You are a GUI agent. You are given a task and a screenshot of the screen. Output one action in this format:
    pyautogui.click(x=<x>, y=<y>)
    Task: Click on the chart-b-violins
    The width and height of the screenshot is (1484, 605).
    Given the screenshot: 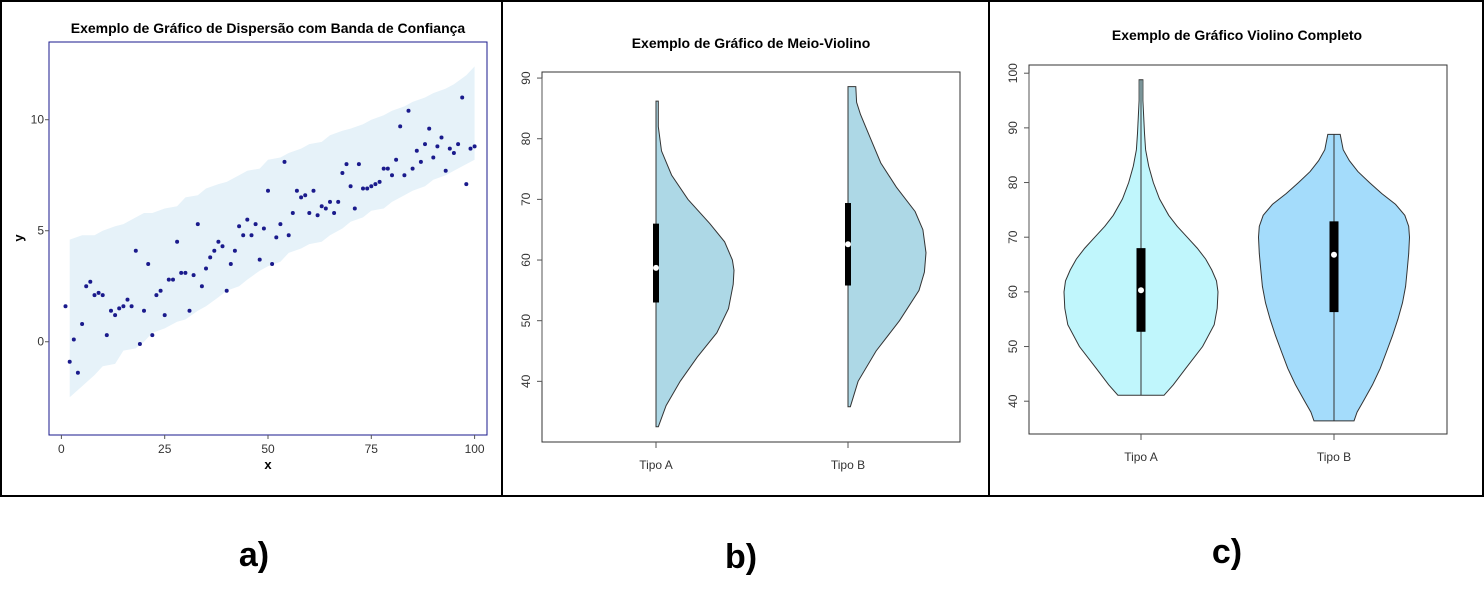 What is the action you would take?
    pyautogui.click(x=790, y=257)
    